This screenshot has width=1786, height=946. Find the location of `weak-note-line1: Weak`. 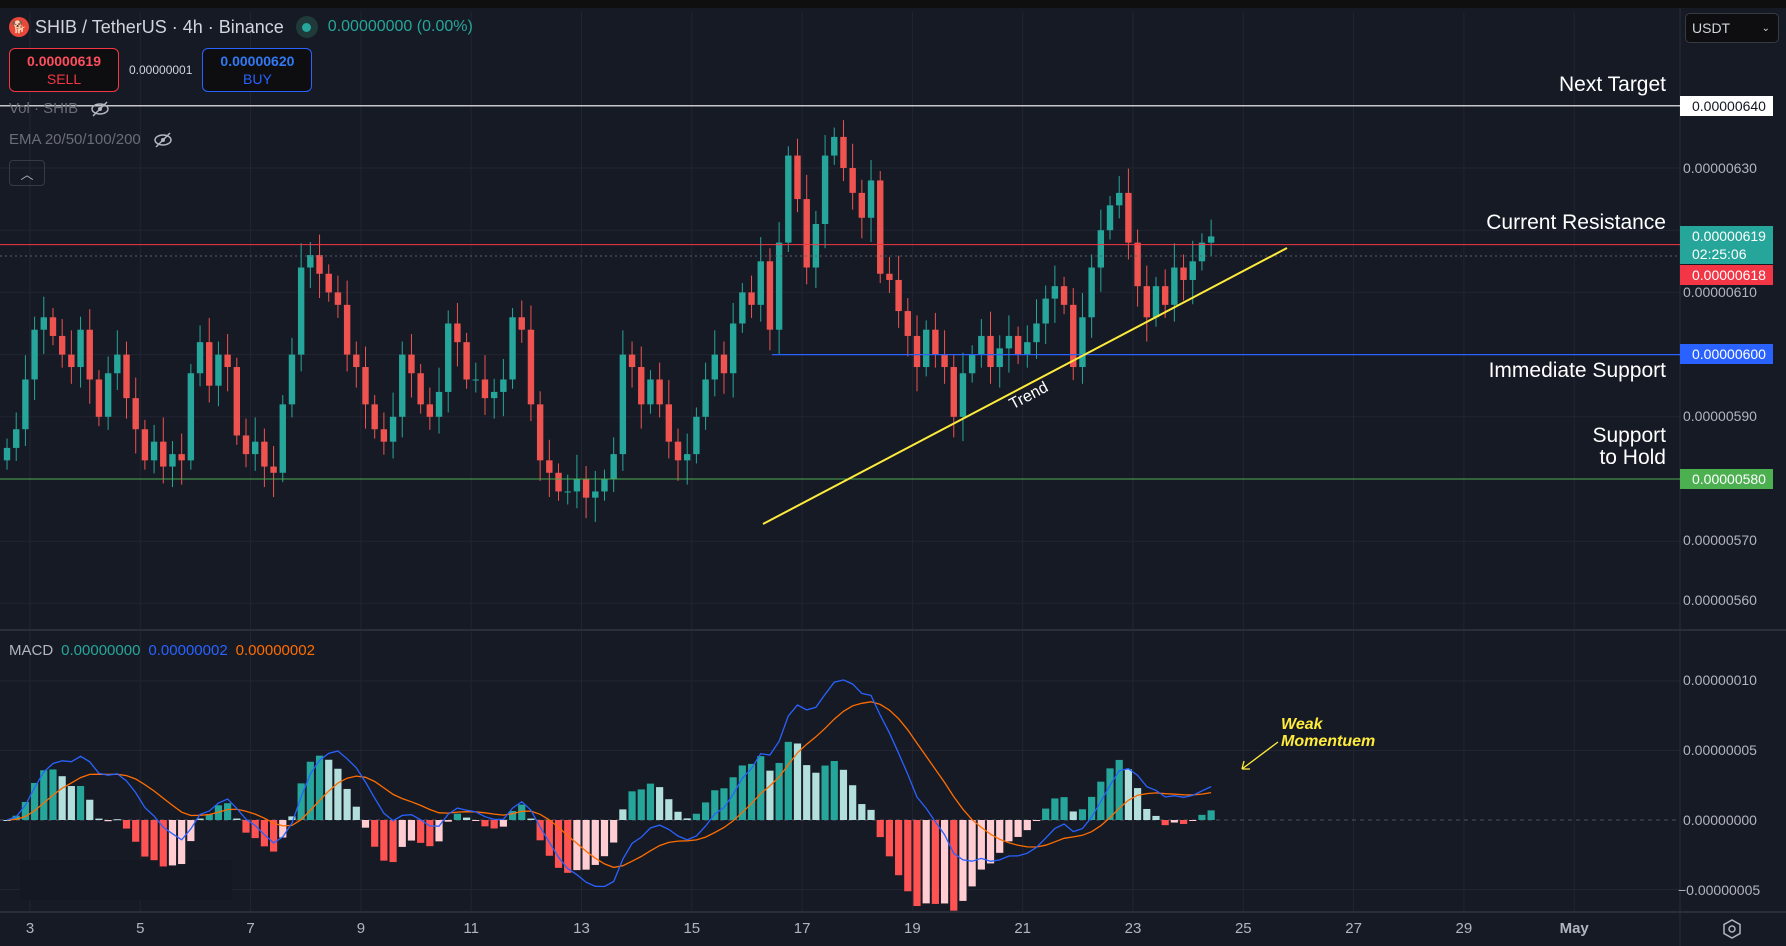

weak-note-line1: Weak is located at coordinates (1302, 724).